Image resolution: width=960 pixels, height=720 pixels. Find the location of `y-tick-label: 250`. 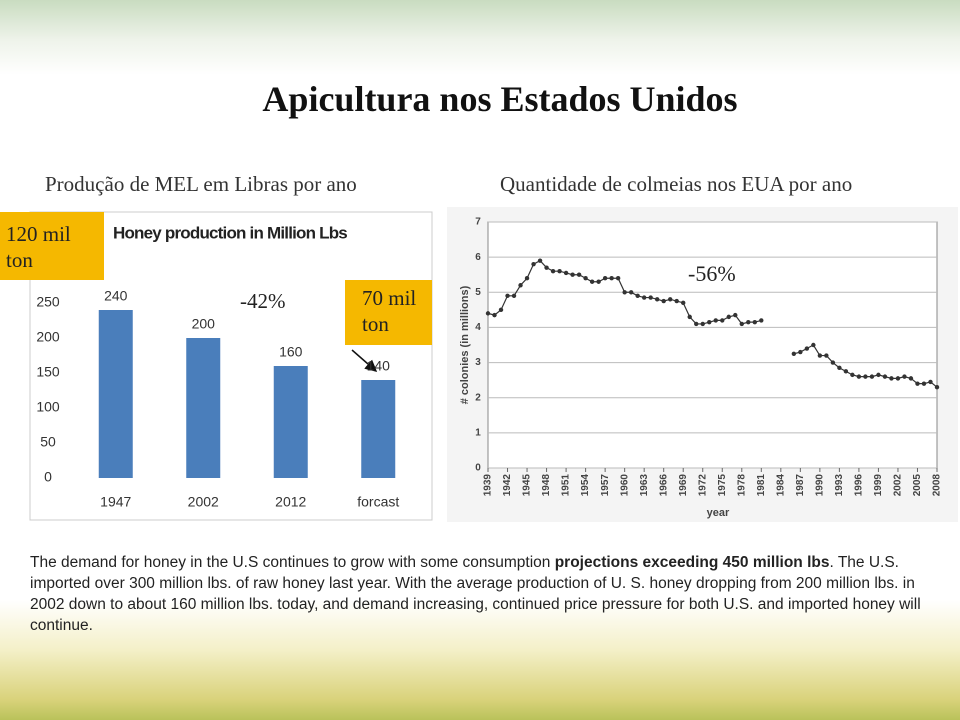

y-tick-label: 250 is located at coordinates (48, 302).